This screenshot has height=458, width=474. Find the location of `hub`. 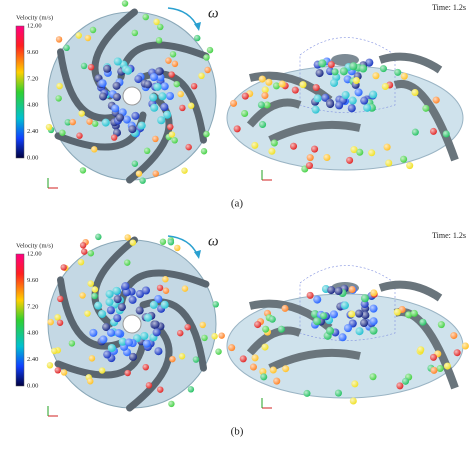

hub is located at coordinates (132, 96).